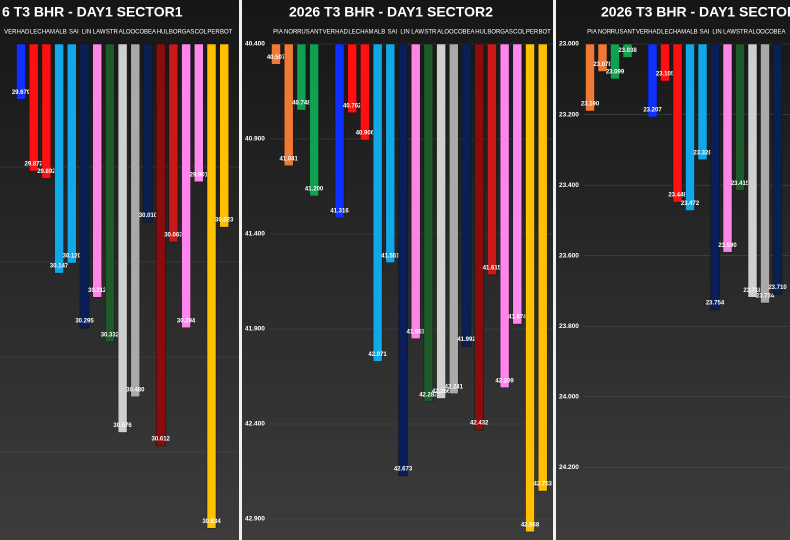  What do you see at coordinates (506, 33) in the screenshot?
I see `x-category-label: GAS` at bounding box center [506, 33].